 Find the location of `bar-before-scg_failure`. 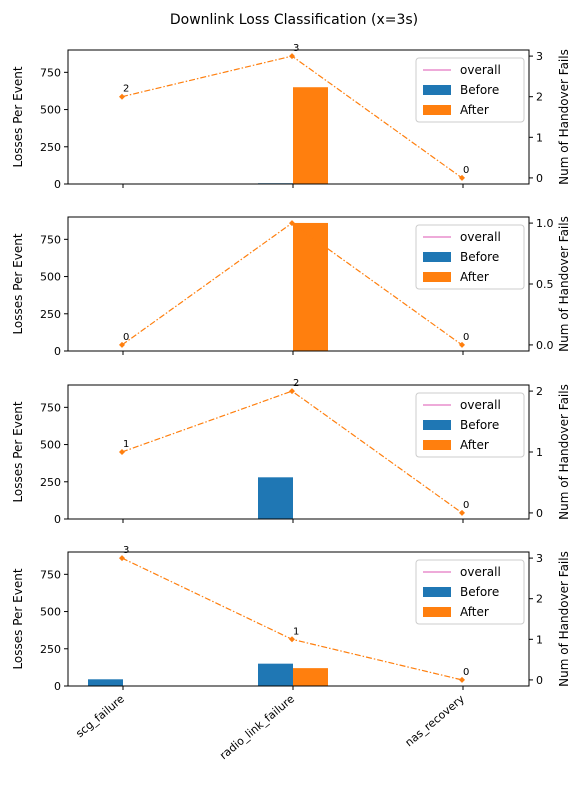

bar-before-scg_failure is located at coordinates (105, 682).